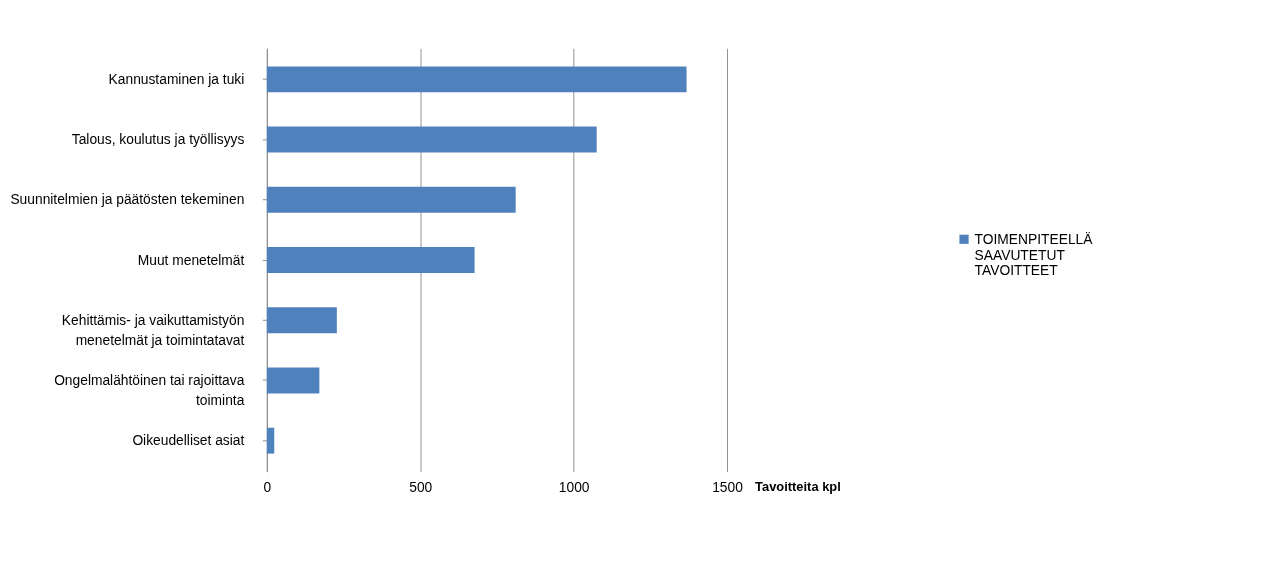 The height and width of the screenshot is (581, 1282). I want to click on y-tick-label: Oikeudelliset asiat, so click(188, 441).